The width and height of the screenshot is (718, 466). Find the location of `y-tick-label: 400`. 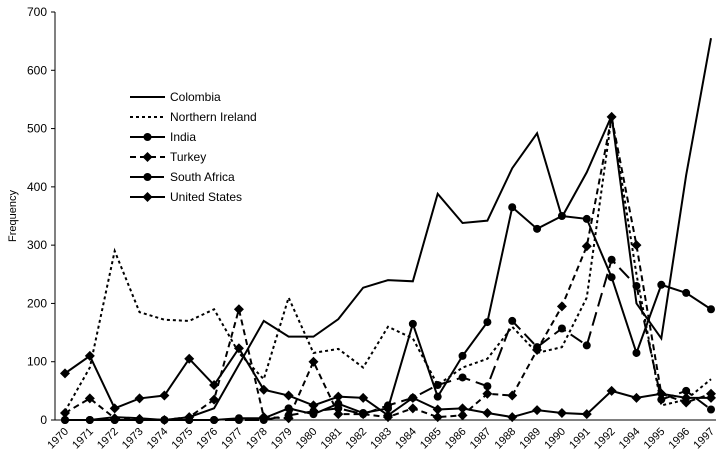

y-tick-label: 400 is located at coordinates (37, 187).